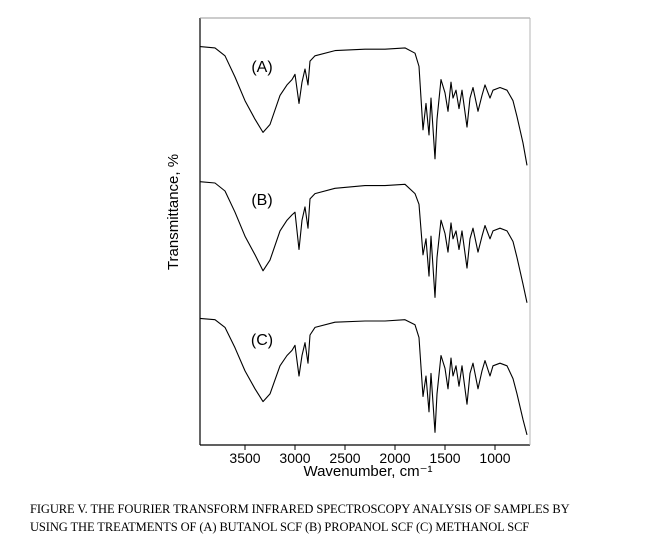 This screenshot has height=548, width=672. What do you see at coordinates (261, 200) in the screenshot?
I see `panel-label-2: (B)` at bounding box center [261, 200].